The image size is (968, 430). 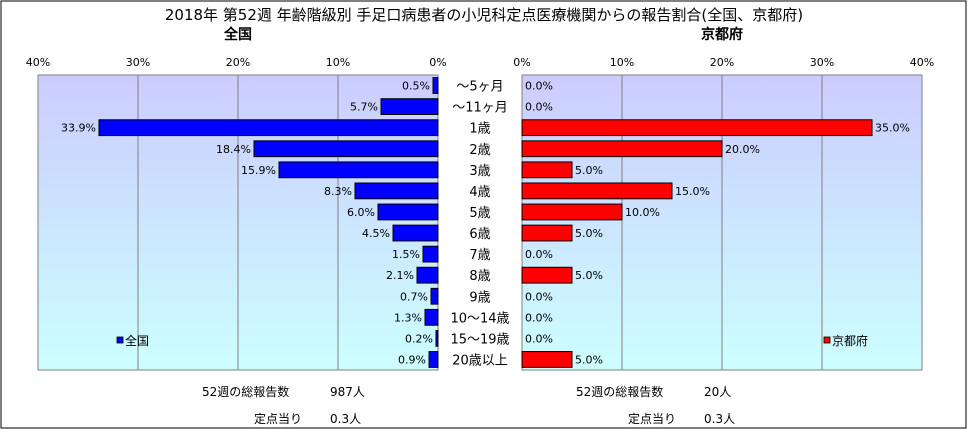 What do you see at coordinates (622, 62) in the screenshot?
I see `kyoto-tick-label: 10%` at bounding box center [622, 62].